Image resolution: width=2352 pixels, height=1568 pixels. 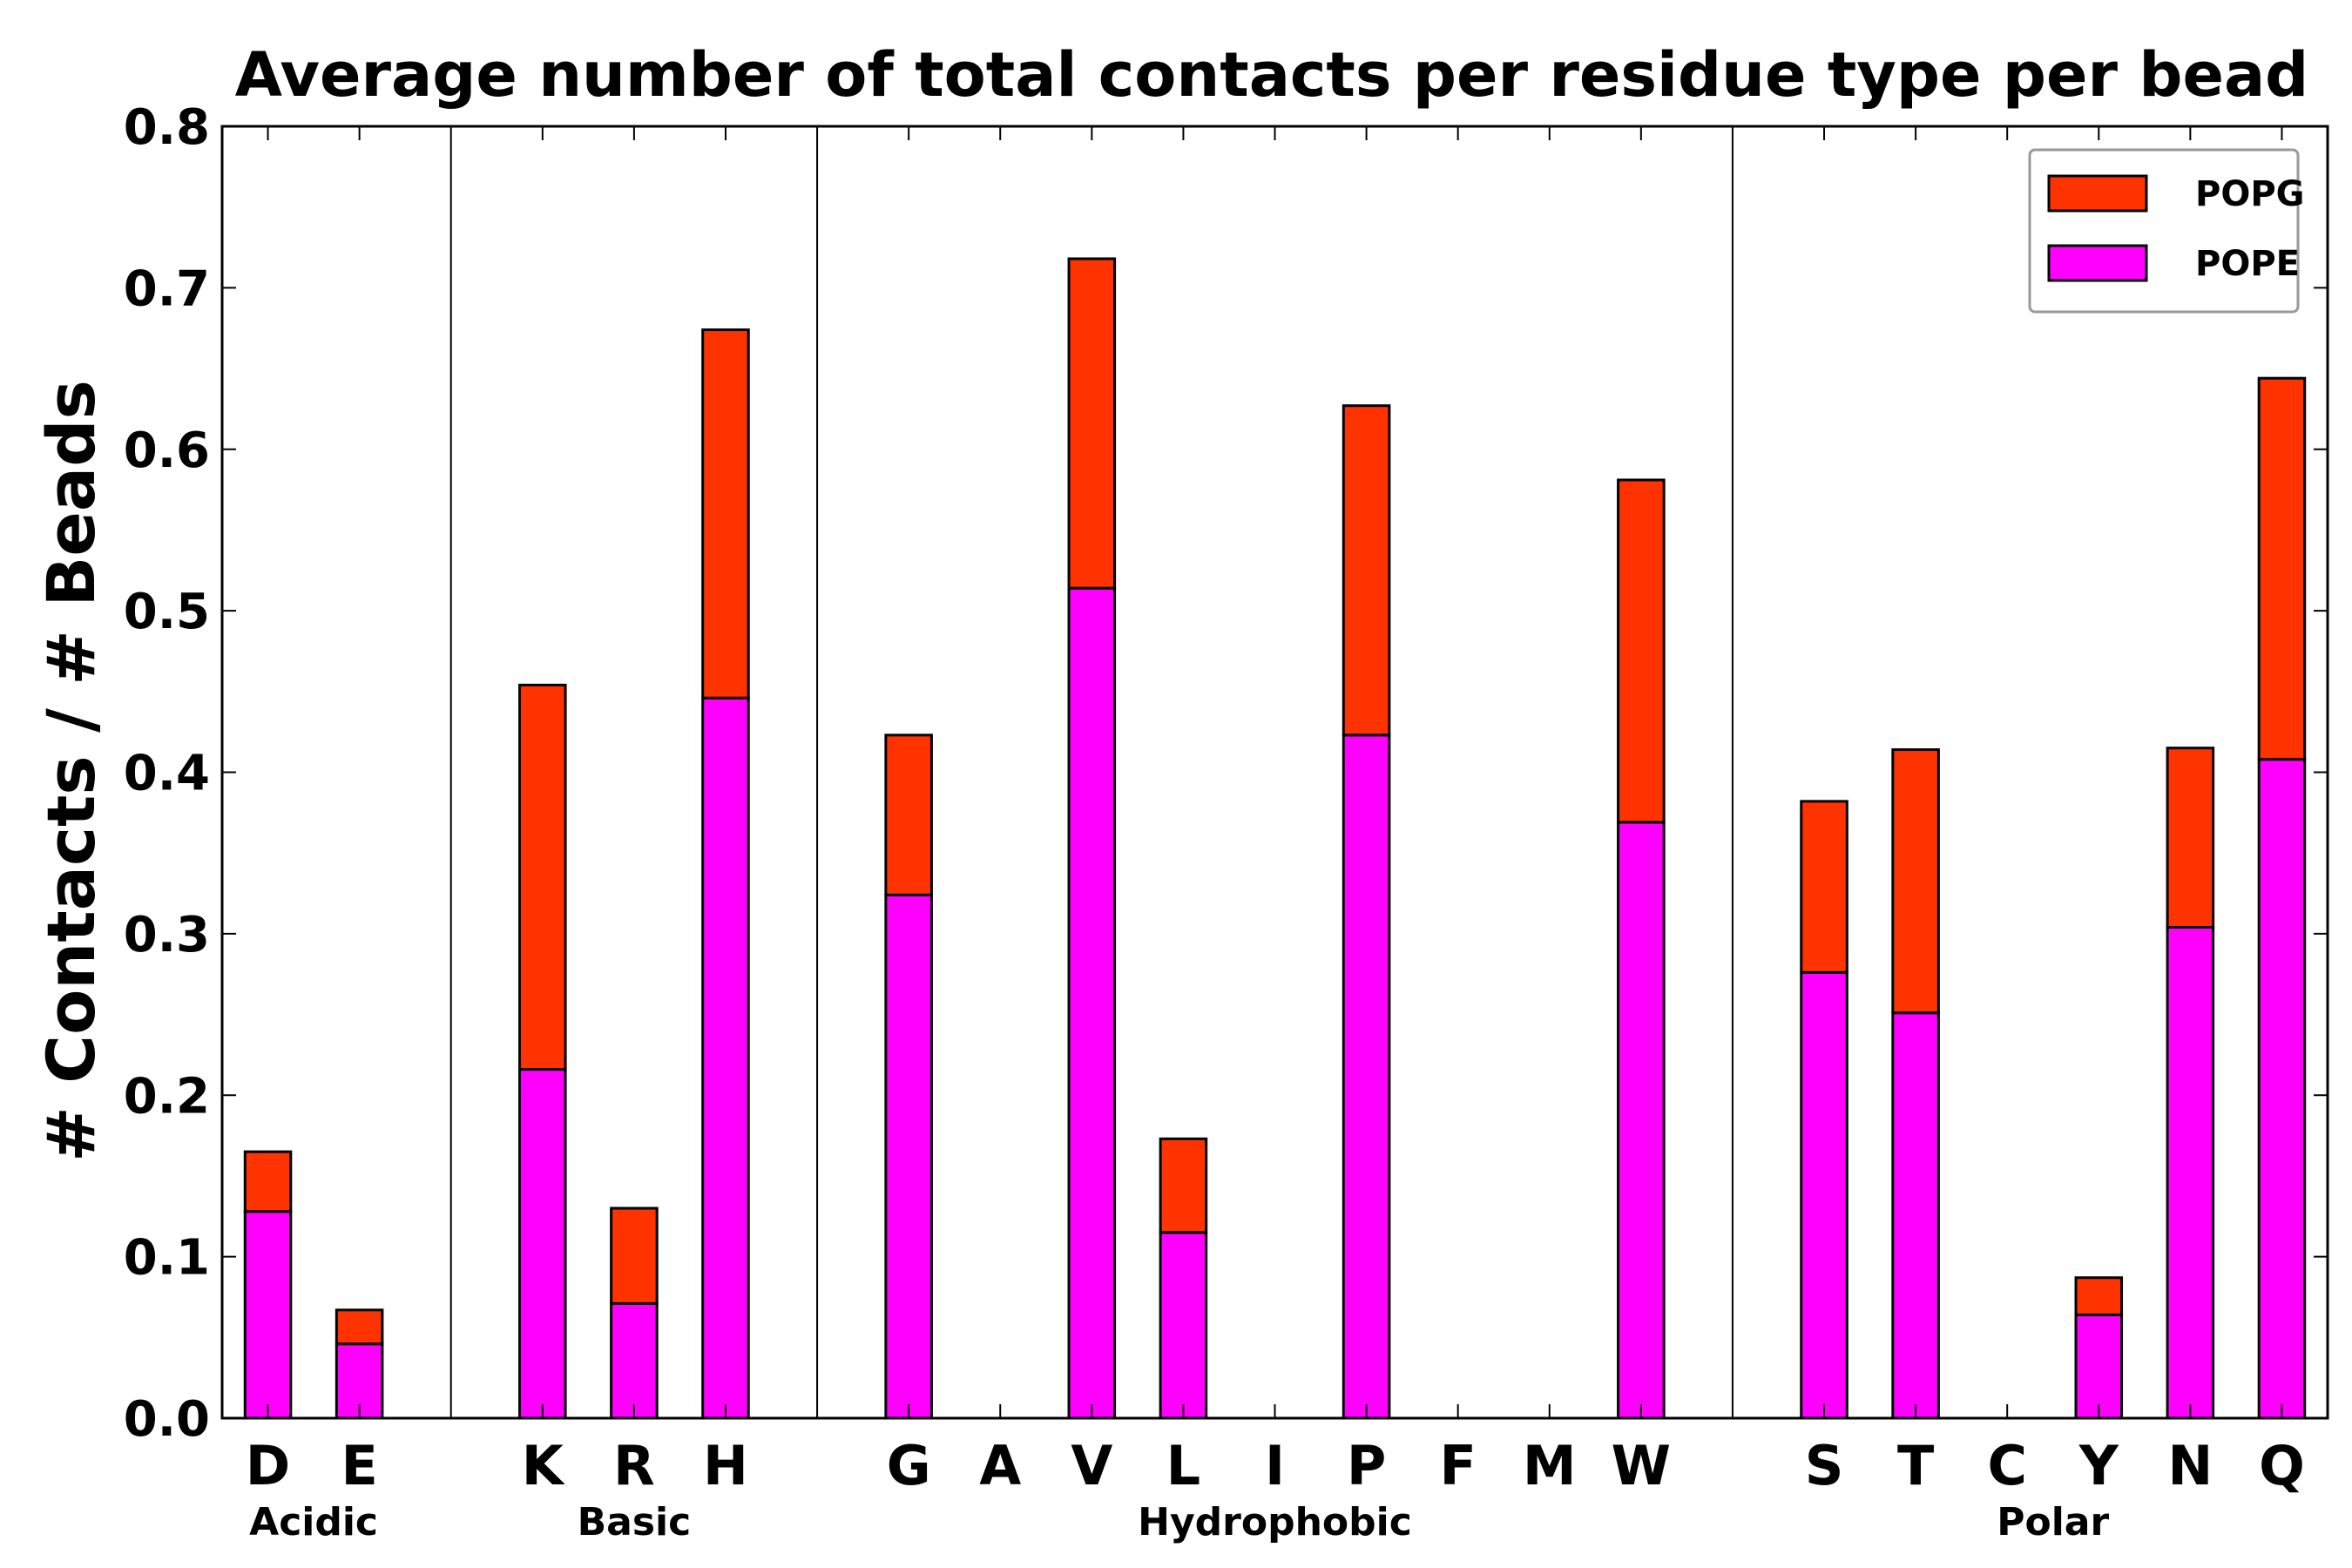 I want to click on x-tick-label: E, so click(x=359, y=1466).